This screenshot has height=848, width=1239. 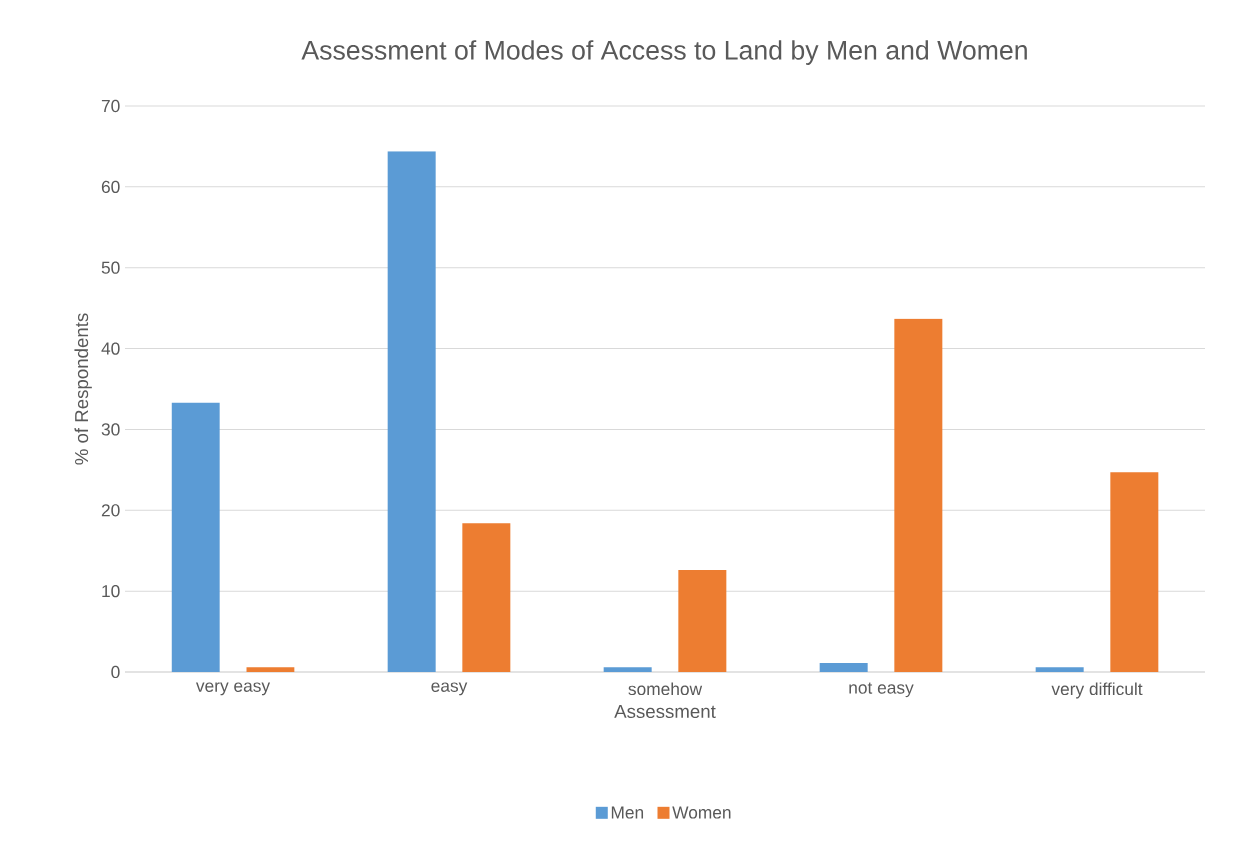 I want to click on y-tick-label: 70, so click(x=110, y=106).